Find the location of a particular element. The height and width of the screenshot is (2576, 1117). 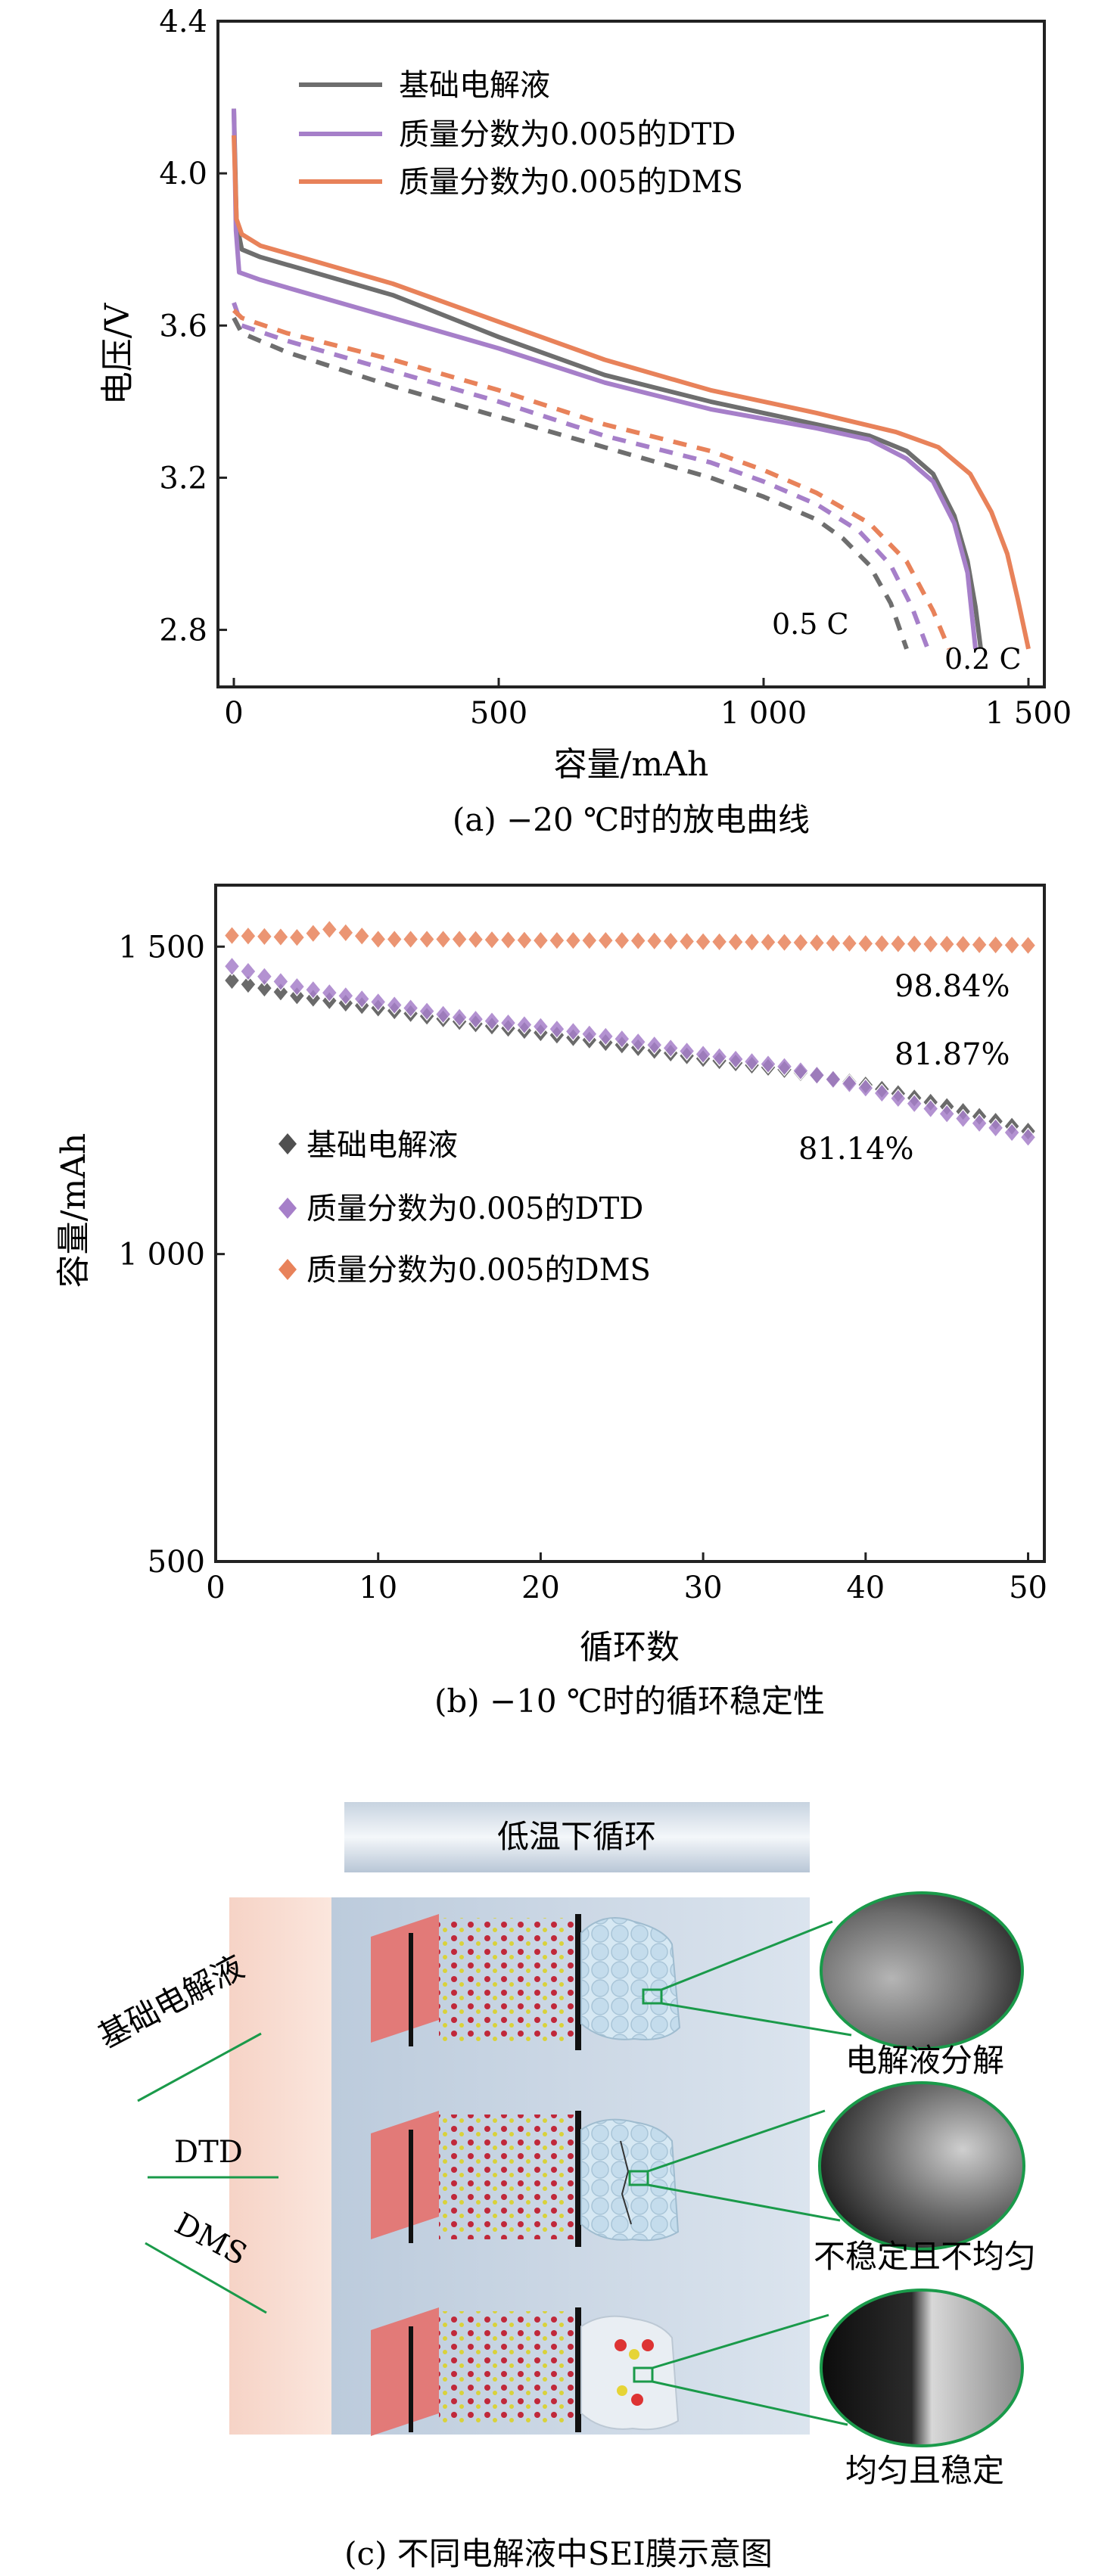

legend-a-label-dms: 质量分数为0.005的DMS is located at coordinates (571, 182).